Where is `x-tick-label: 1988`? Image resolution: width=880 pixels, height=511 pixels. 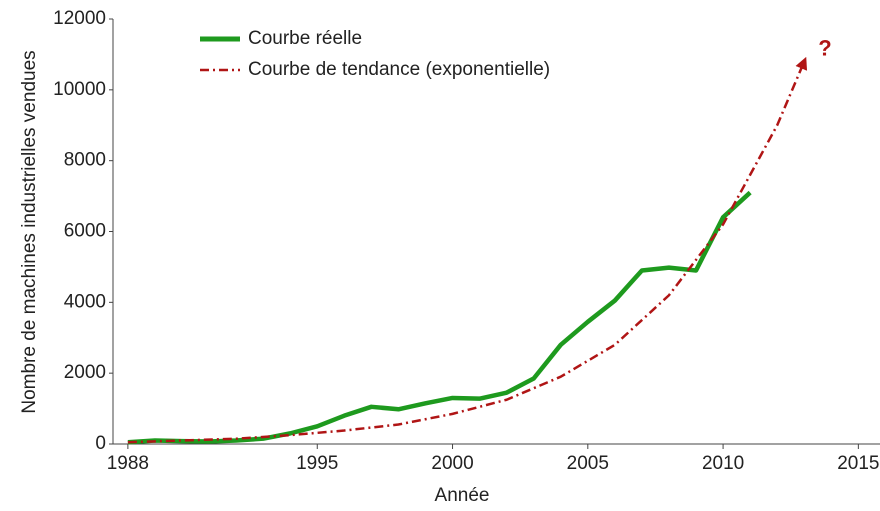
x-tick-label: 1988 is located at coordinates (128, 463).